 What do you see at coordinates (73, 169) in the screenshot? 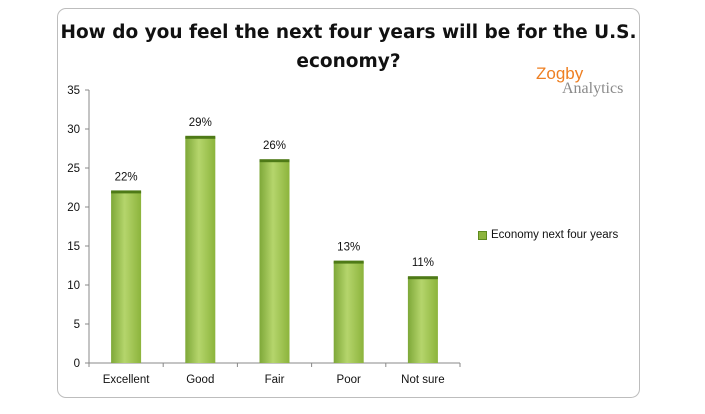
I see `y-tick-label: 25` at bounding box center [73, 169].